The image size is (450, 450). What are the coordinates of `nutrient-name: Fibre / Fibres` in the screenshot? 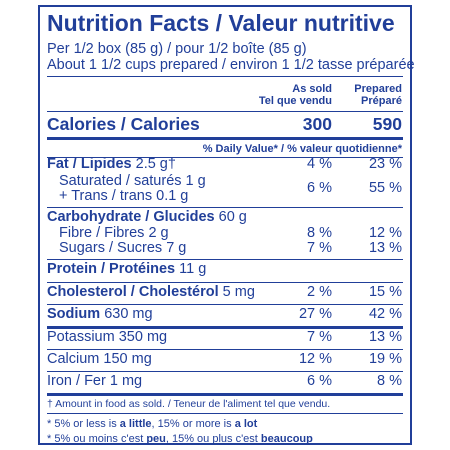 It's located at (102, 233).